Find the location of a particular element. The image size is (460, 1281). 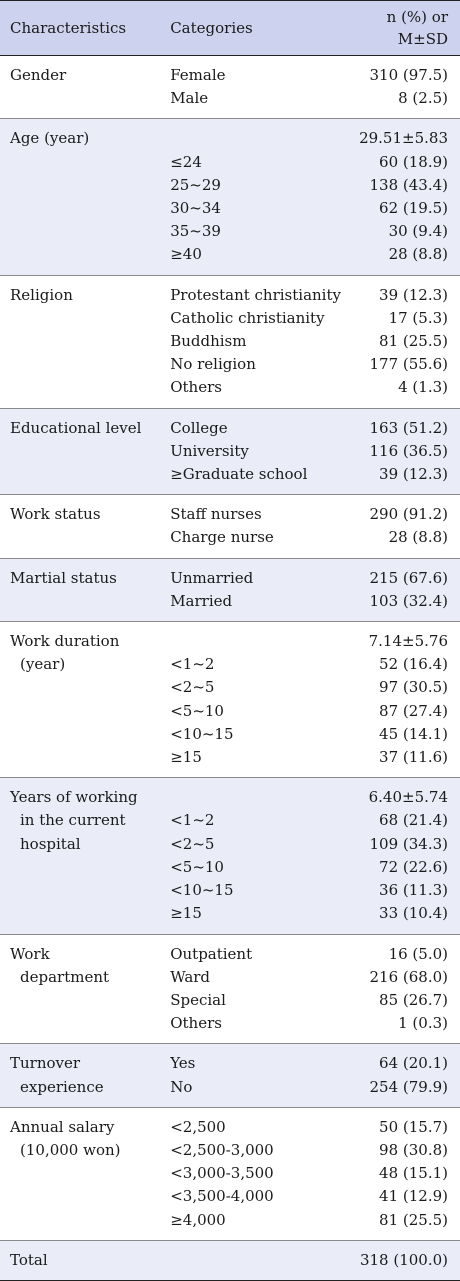

category-cell-line: <2~5 is located at coordinates (192, 687).